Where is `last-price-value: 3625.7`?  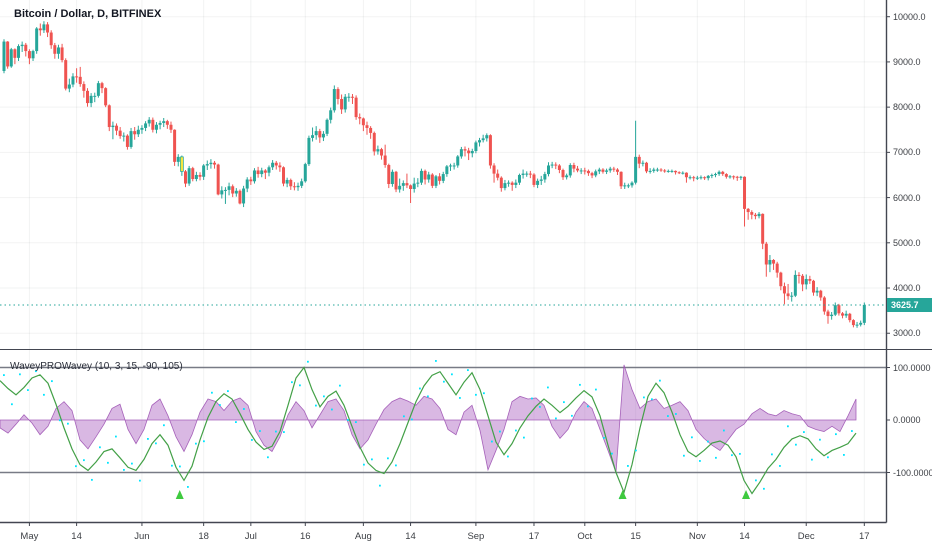
last-price-value: 3625.7 is located at coordinates (905, 304).